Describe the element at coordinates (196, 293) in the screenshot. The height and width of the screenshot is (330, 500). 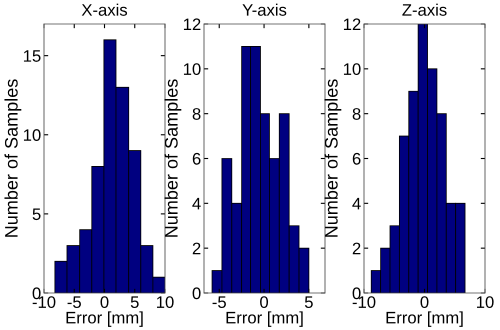
I see `y-tick-label: 0` at that location.